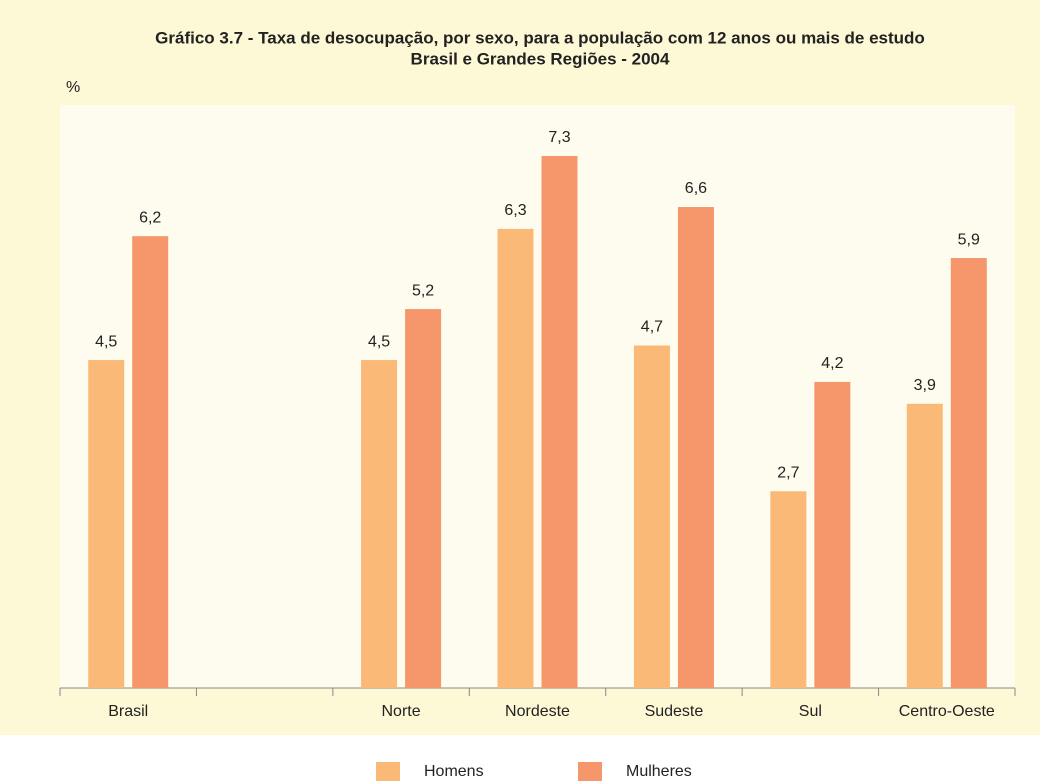  Describe the element at coordinates (73, 87) in the screenshot. I see `y-axis-label: %` at that location.